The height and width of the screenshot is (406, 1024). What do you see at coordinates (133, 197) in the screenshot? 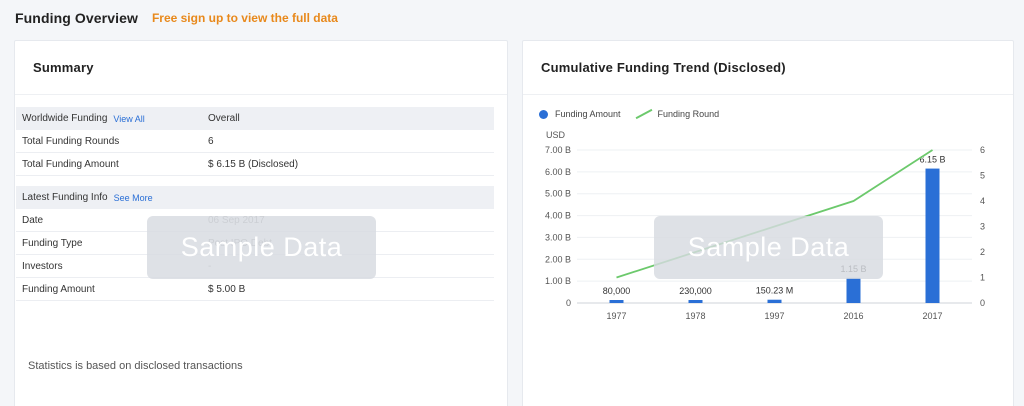
I see `see-more-link: See More` at bounding box center [133, 197].